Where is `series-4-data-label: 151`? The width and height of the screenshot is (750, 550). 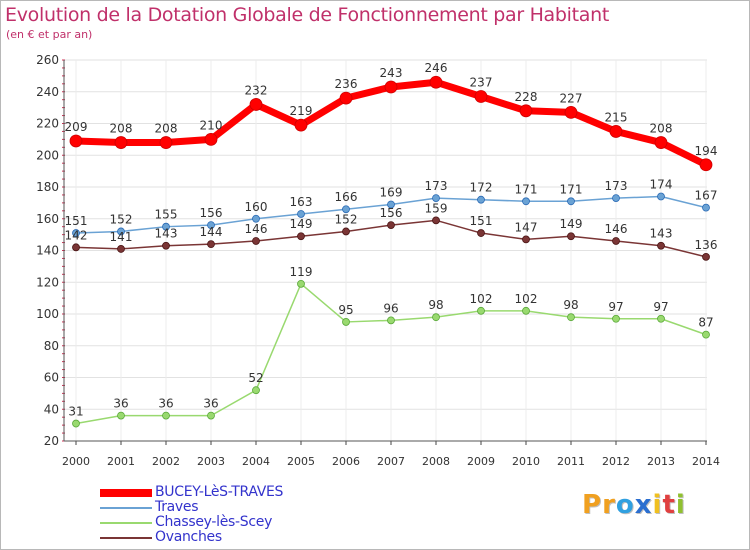
series-4-data-label: 151 is located at coordinates (481, 221).